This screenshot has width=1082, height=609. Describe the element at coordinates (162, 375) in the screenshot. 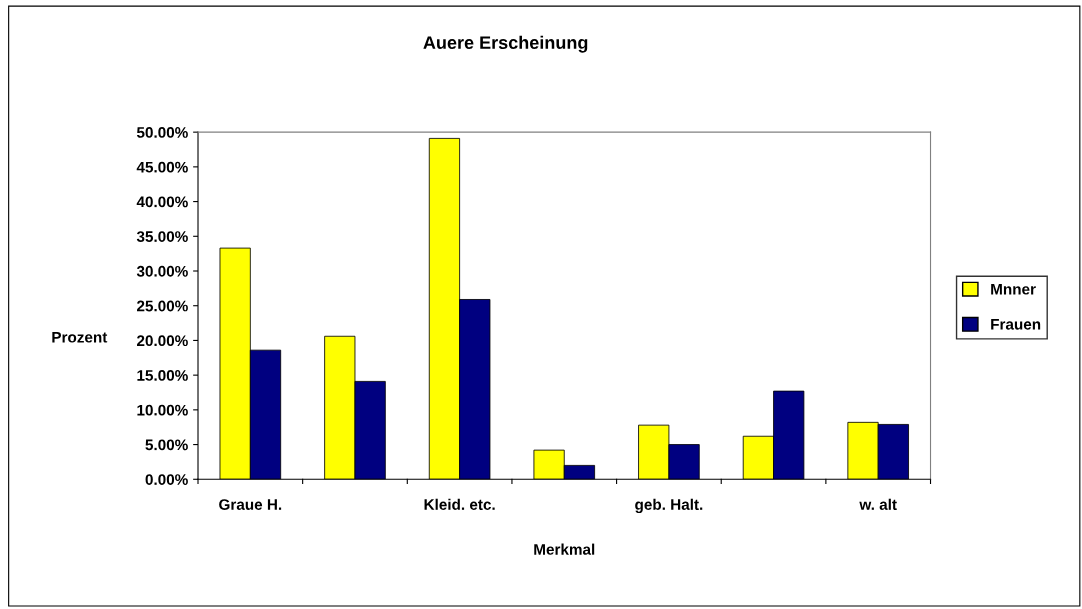

I see `y-tick-label: 15.00%` at that location.